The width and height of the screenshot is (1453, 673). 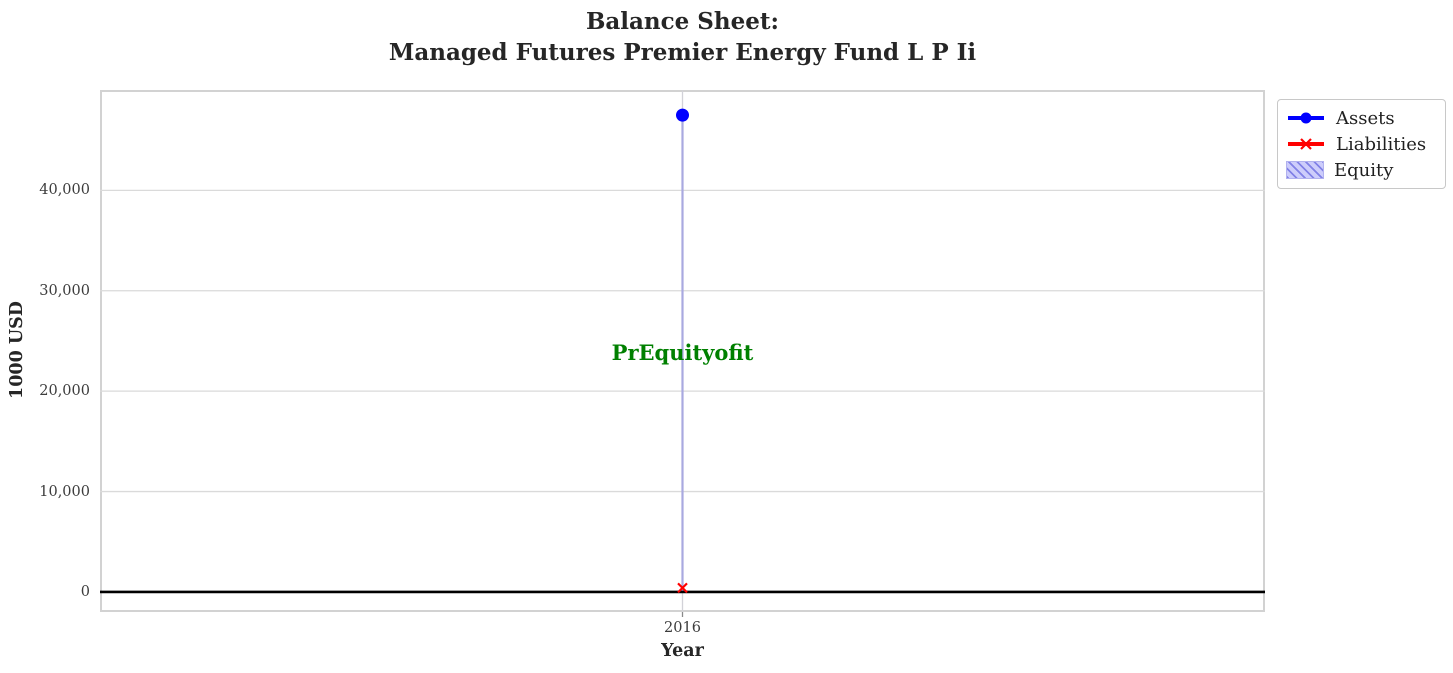 I want to click on assets-marker, so click(x=682, y=115).